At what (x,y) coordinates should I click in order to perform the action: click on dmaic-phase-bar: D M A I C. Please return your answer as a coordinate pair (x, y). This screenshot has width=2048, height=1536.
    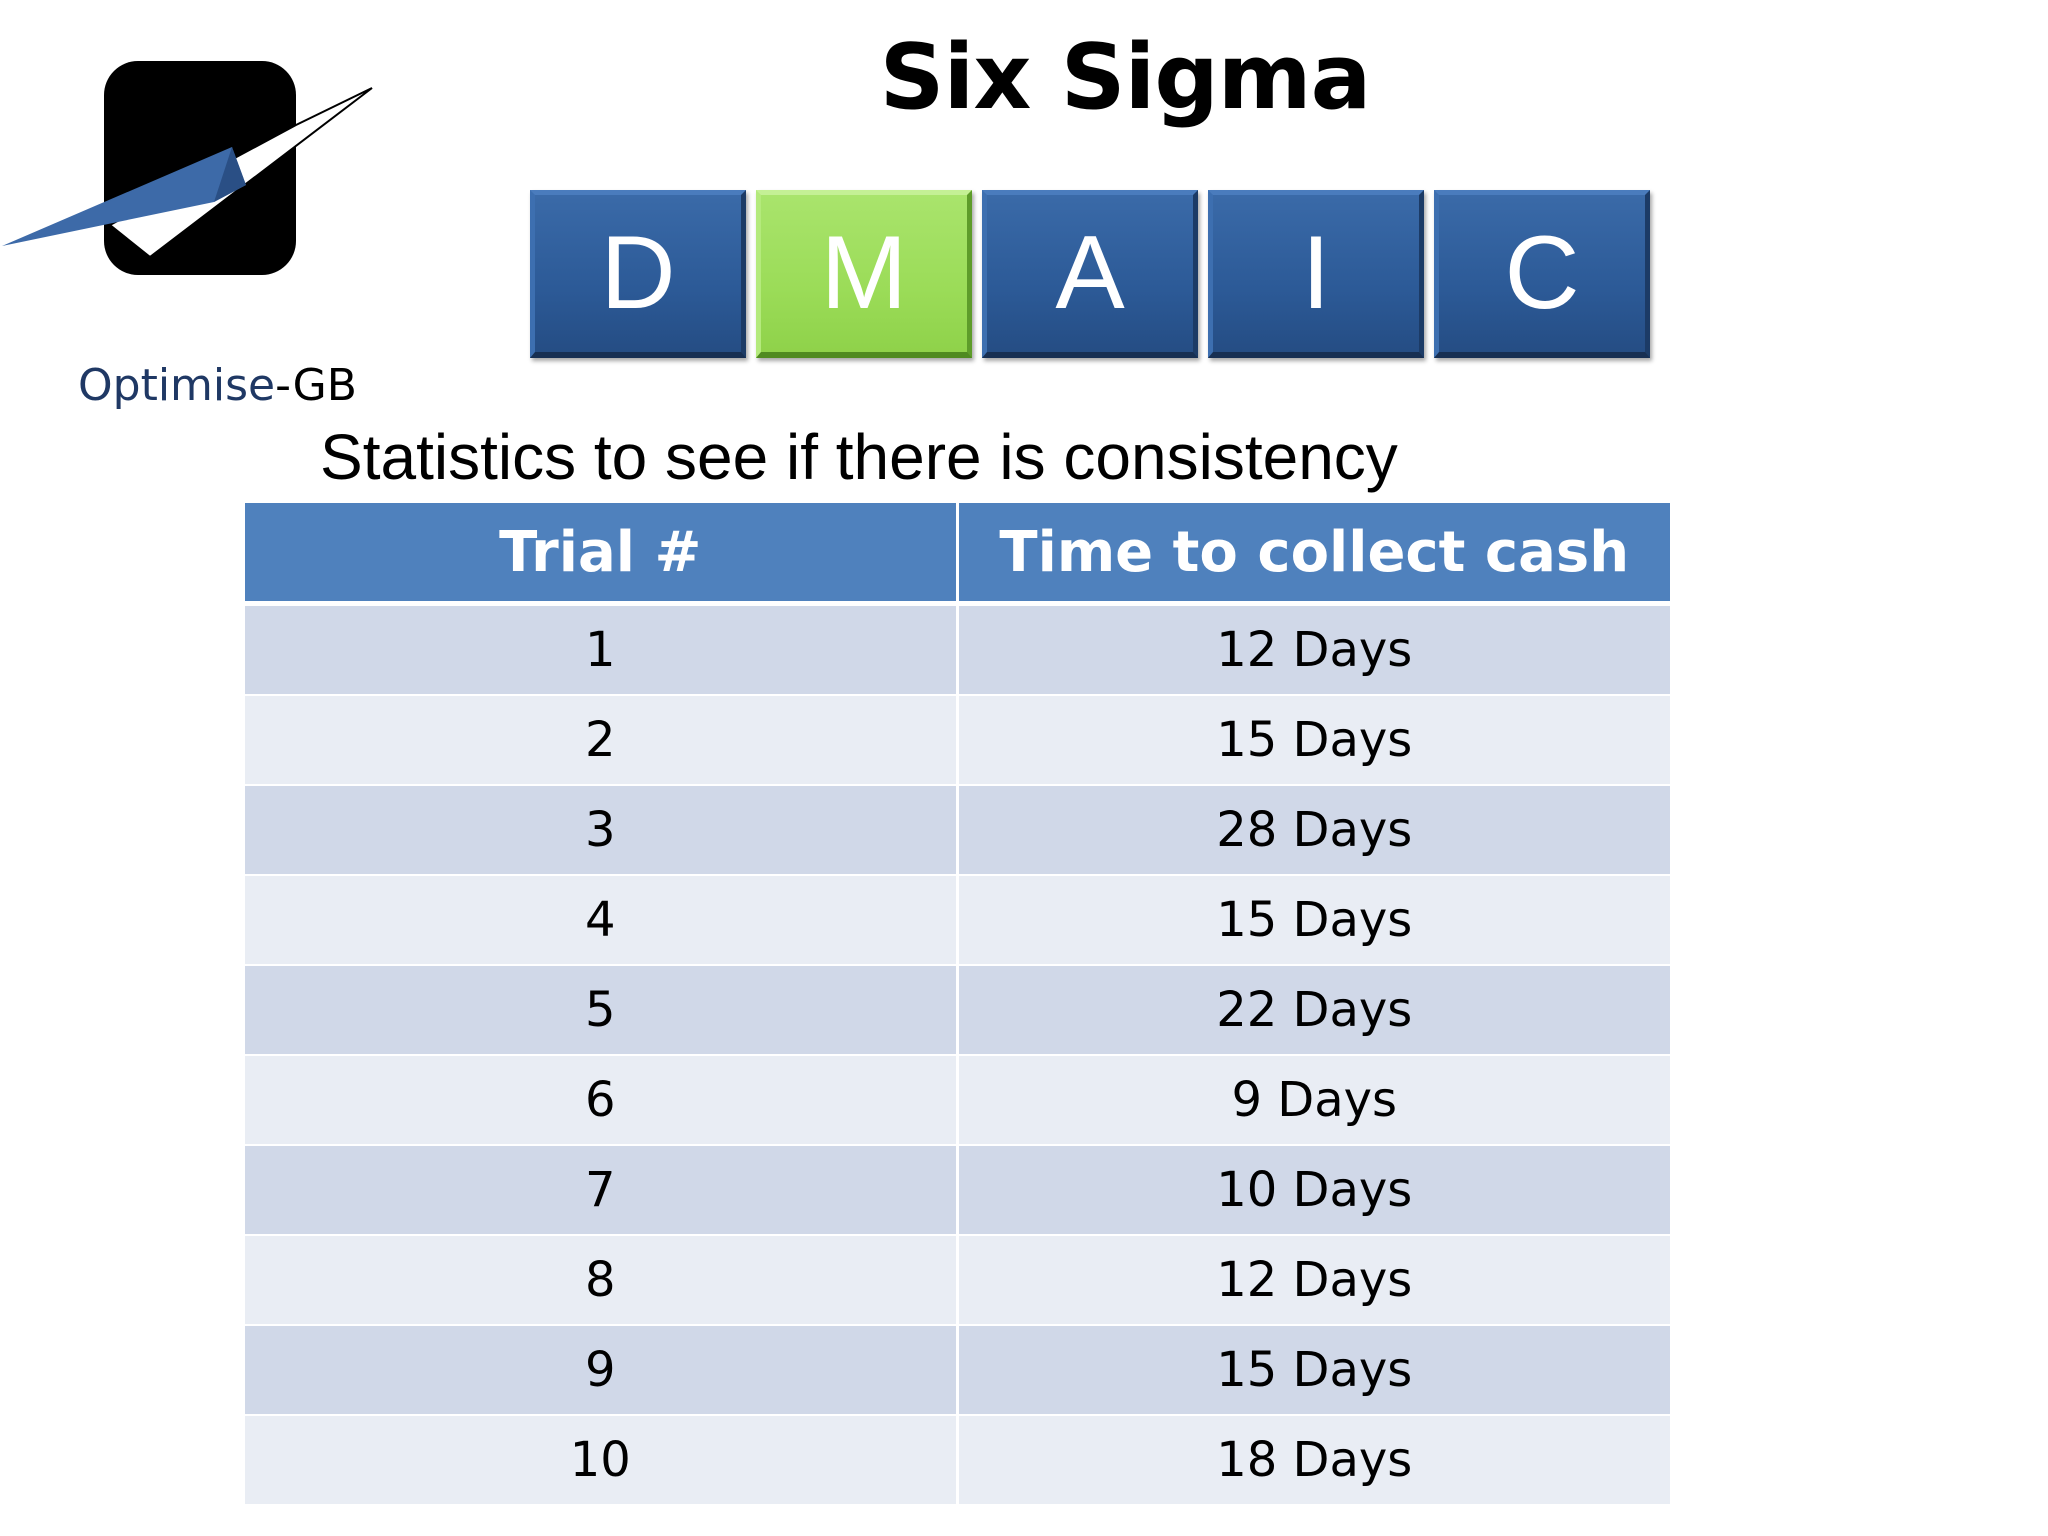
    Looking at the image, I should click on (1090, 274).